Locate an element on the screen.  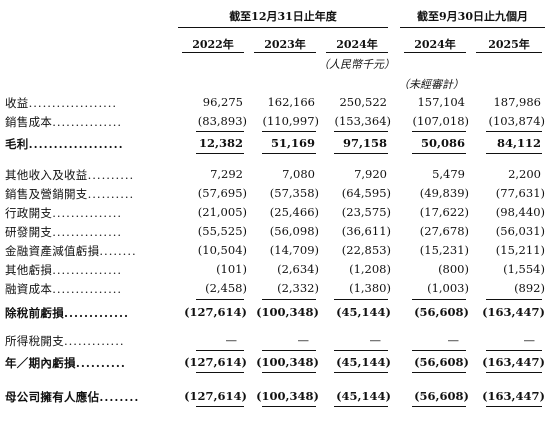
year-header-2: 2023年 is located at coordinates (285, 44).